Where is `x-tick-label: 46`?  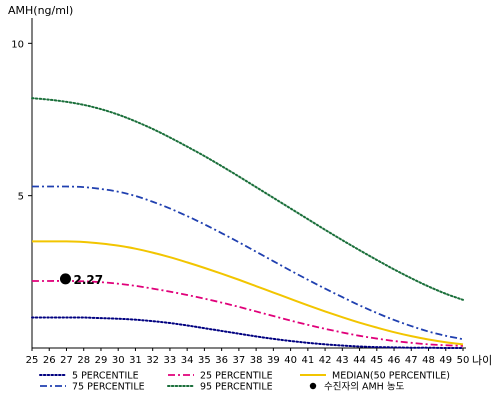 x-tick-label: 46 is located at coordinates (394, 360).